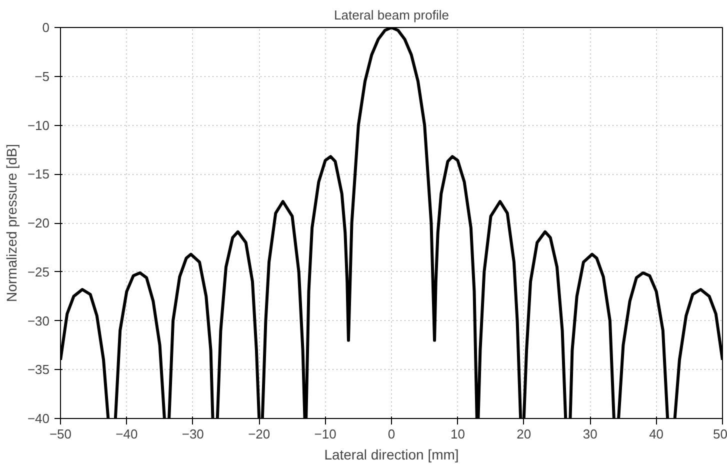  I want to click on x-tick-label: 10, so click(457, 434).